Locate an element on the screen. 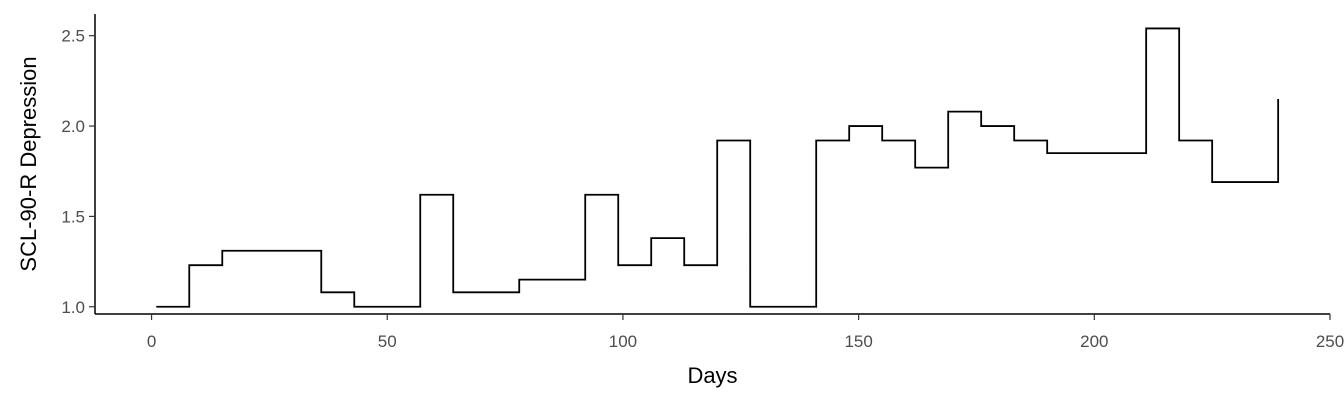 This screenshot has height=403, width=1344. y-tick-label: 2.5 is located at coordinates (73, 36).